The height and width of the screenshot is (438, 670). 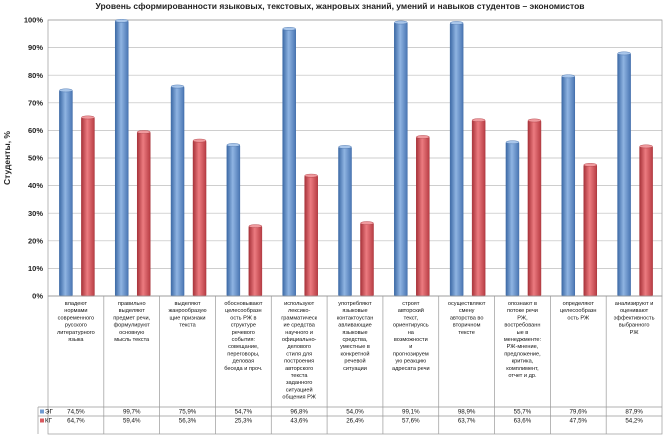 What do you see at coordinates (35, 213) in the screenshot?
I see `y-tick-label: 30%` at bounding box center [35, 213].